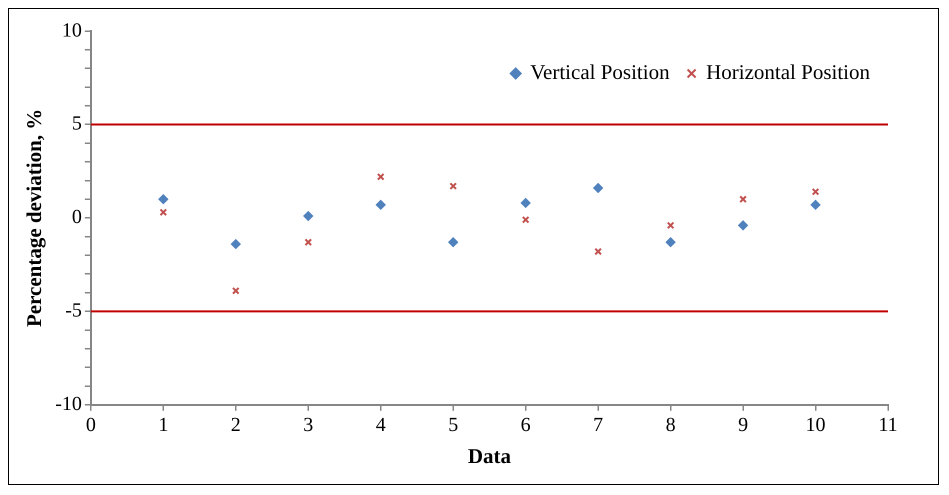 Image resolution: width=949 pixels, height=495 pixels. What do you see at coordinates (68, 404) in the screenshot?
I see `y-tick-label: -10` at bounding box center [68, 404].